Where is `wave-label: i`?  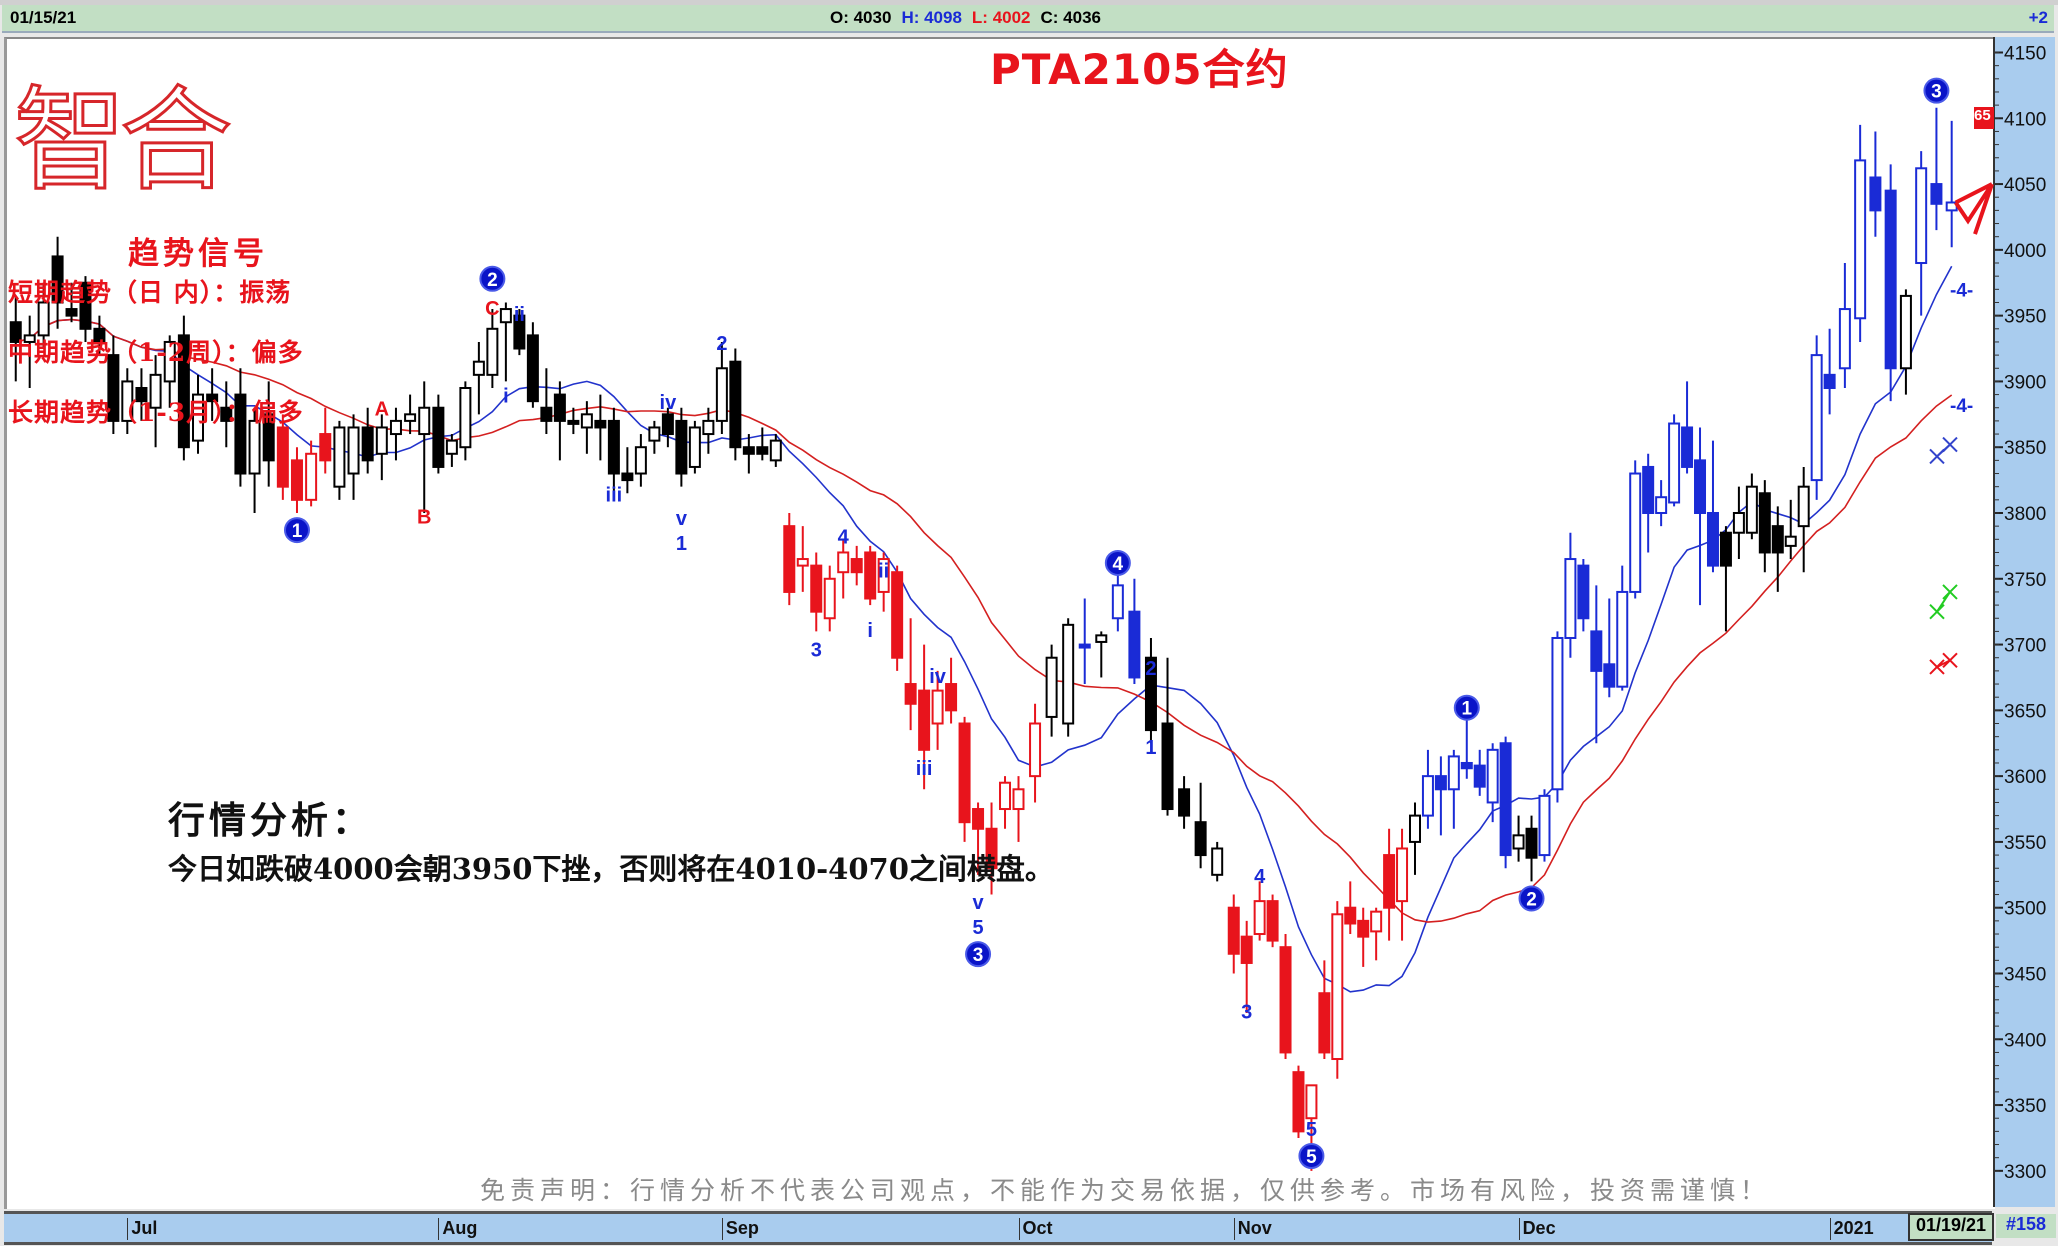 wave-label: i is located at coordinates (506, 397).